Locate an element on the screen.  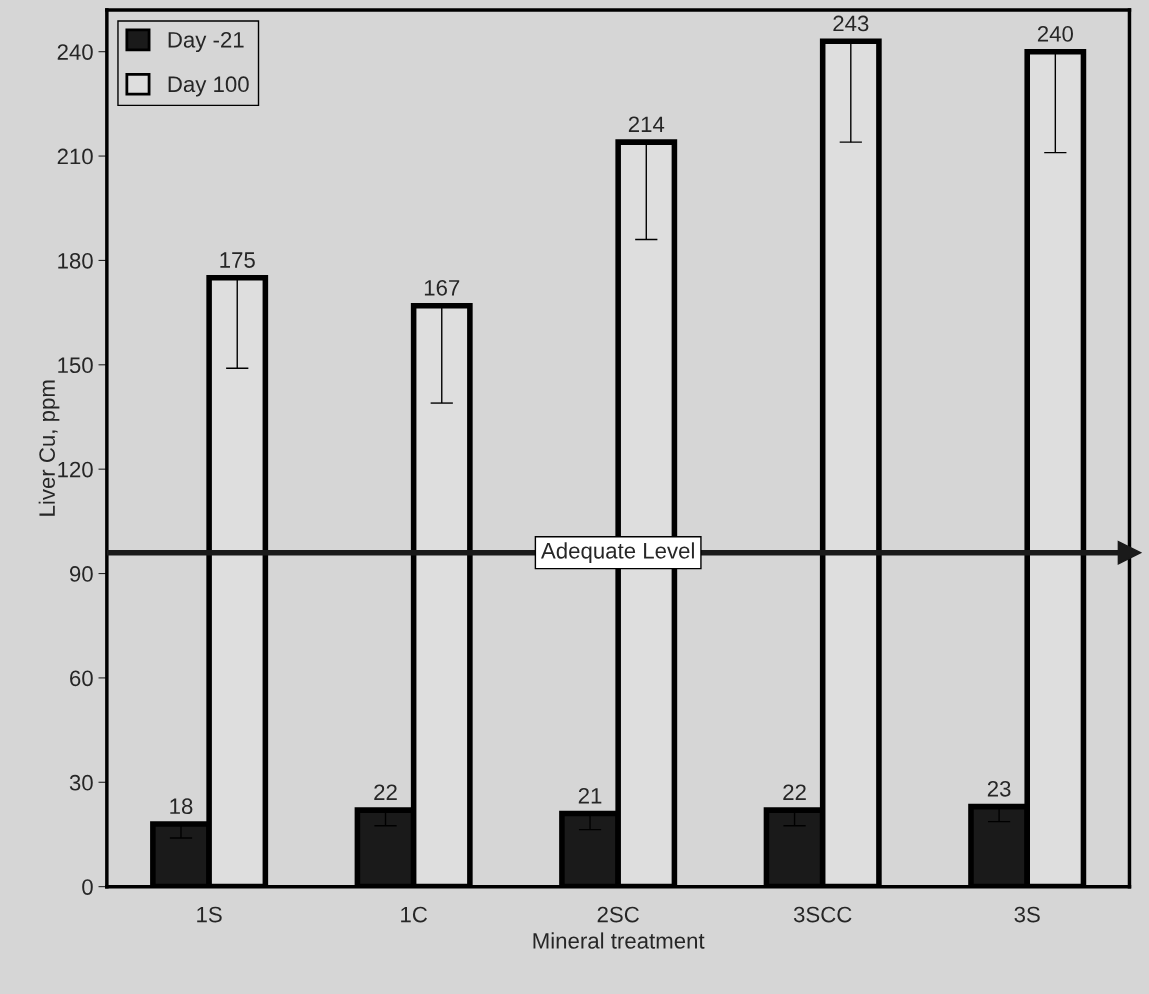
data-label: 167 is located at coordinates (442, 287).